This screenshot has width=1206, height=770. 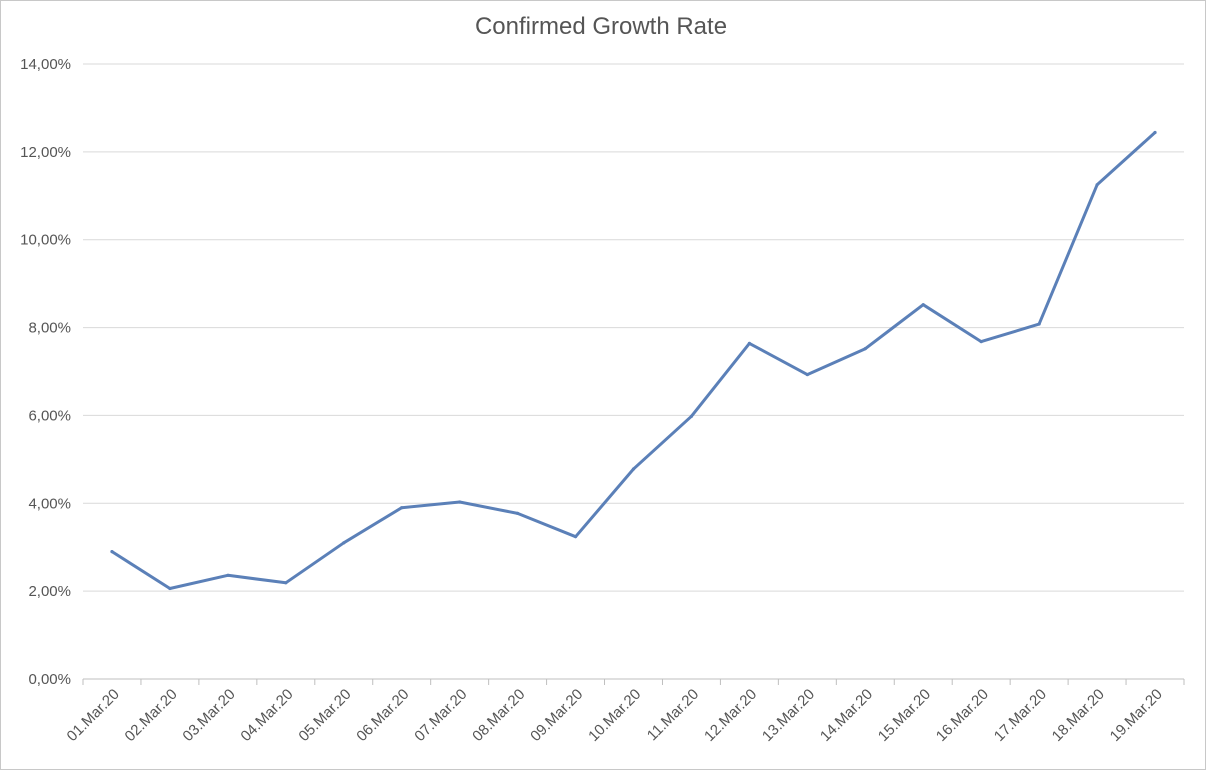 What do you see at coordinates (904, 715) in the screenshot?
I see `x-tick-label: 15.Mar.20` at bounding box center [904, 715].